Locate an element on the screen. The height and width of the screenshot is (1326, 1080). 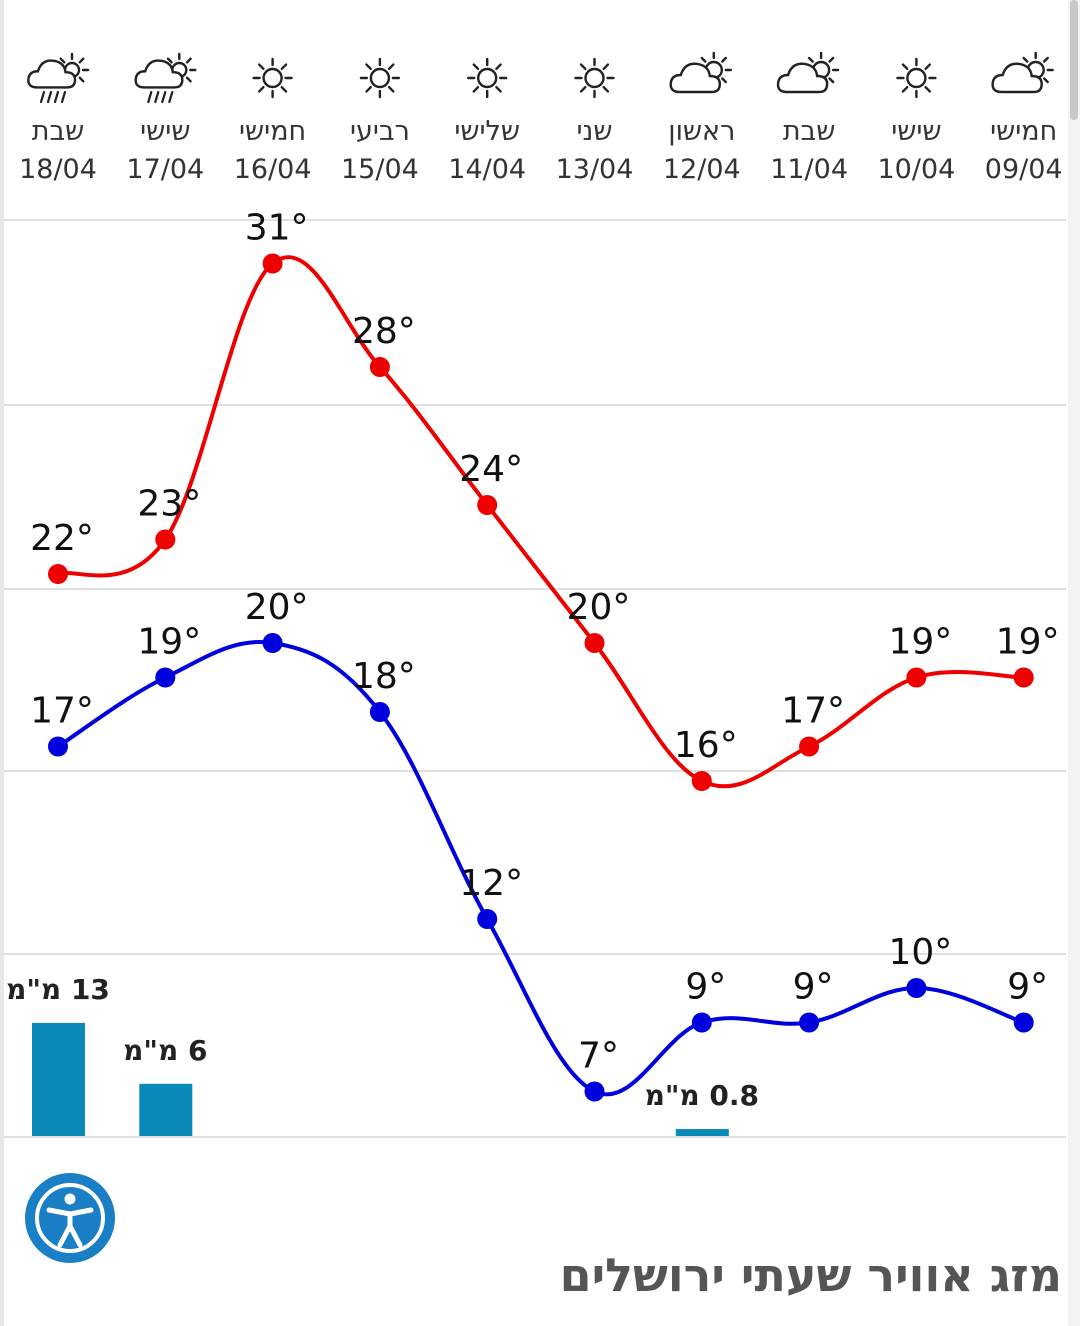
min-label: 18° is located at coordinates (384, 676).